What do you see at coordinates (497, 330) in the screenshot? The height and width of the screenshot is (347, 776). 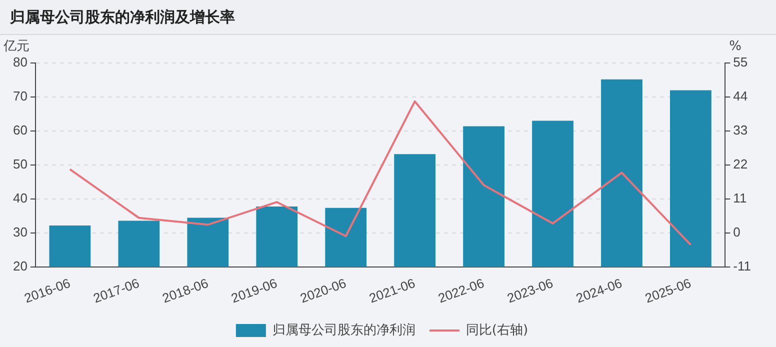 I see `legend-label: 同比(右轴)` at bounding box center [497, 330].